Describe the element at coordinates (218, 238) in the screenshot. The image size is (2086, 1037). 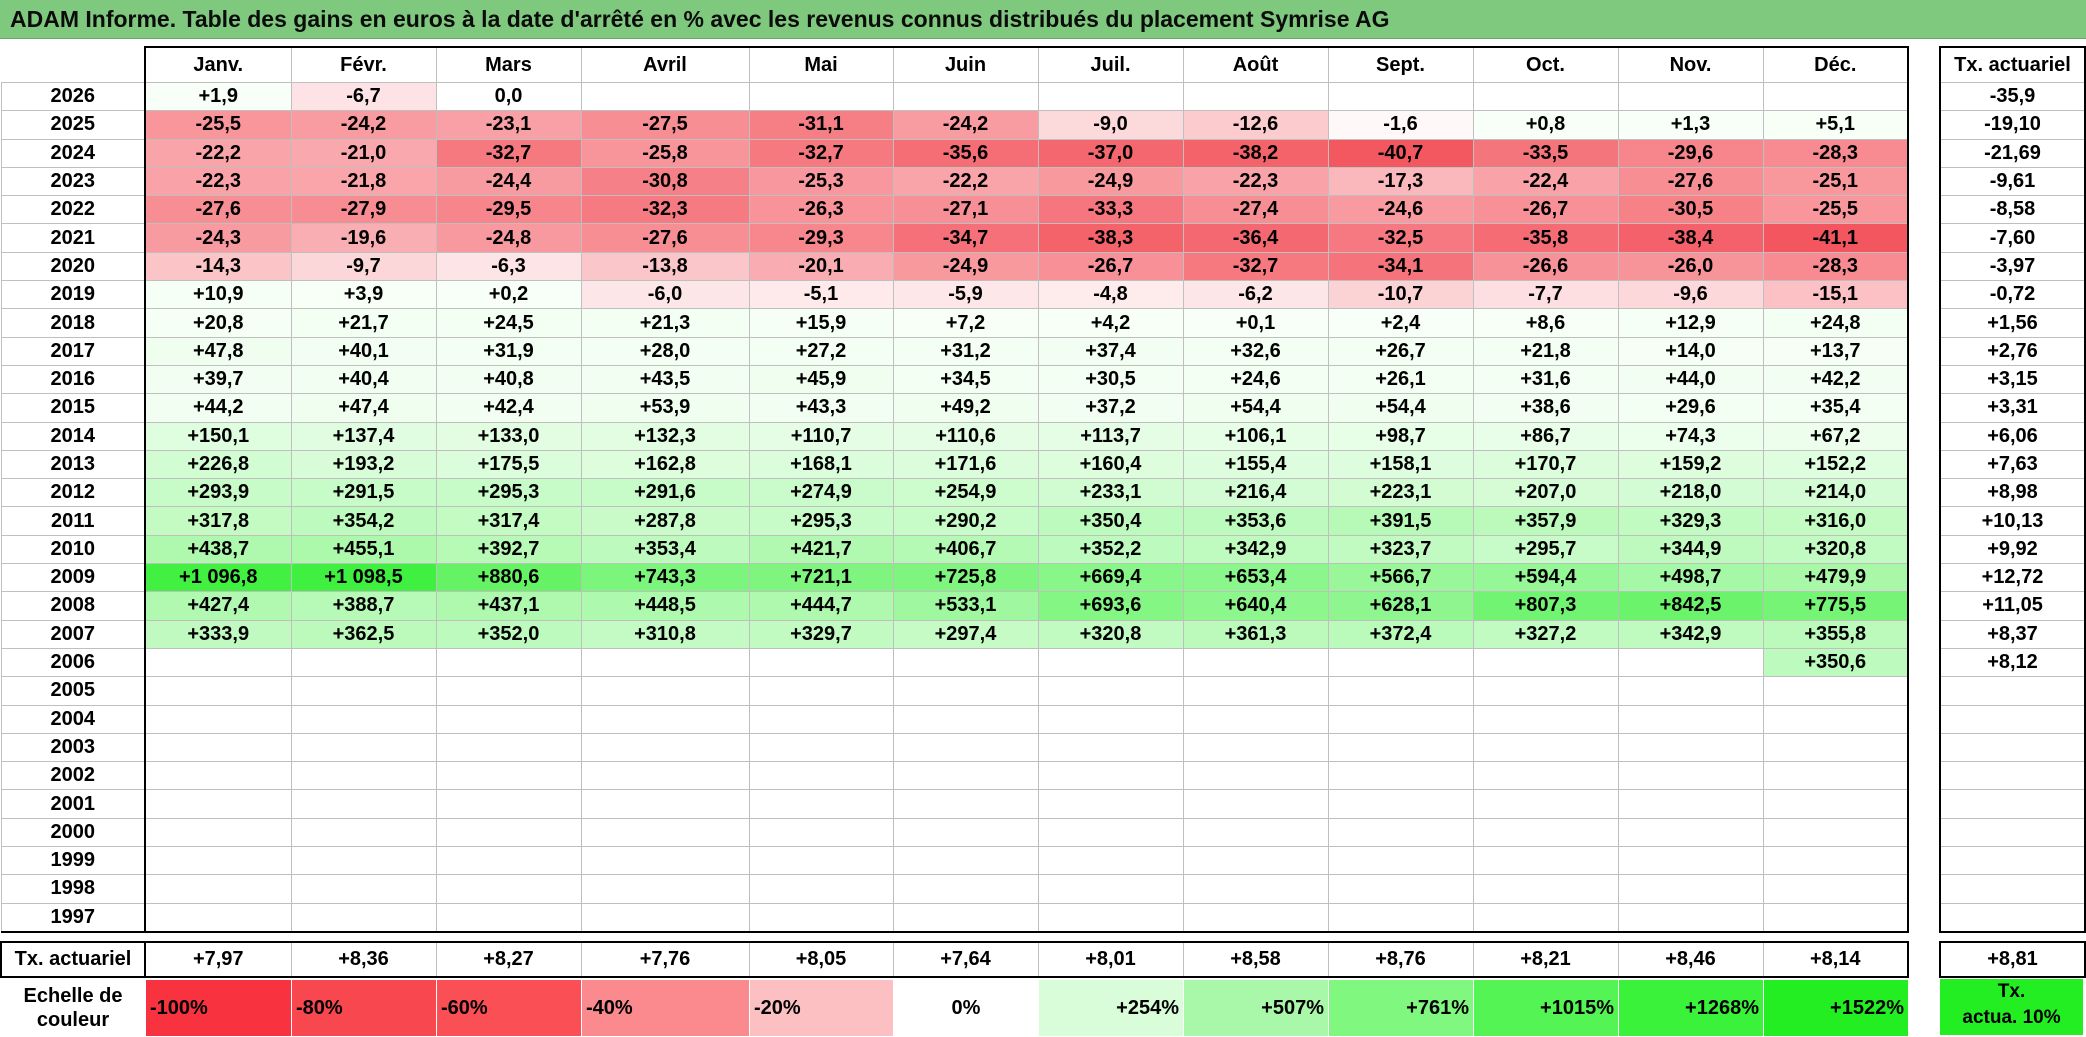
I see `gain-cell: -24,3` at that location.